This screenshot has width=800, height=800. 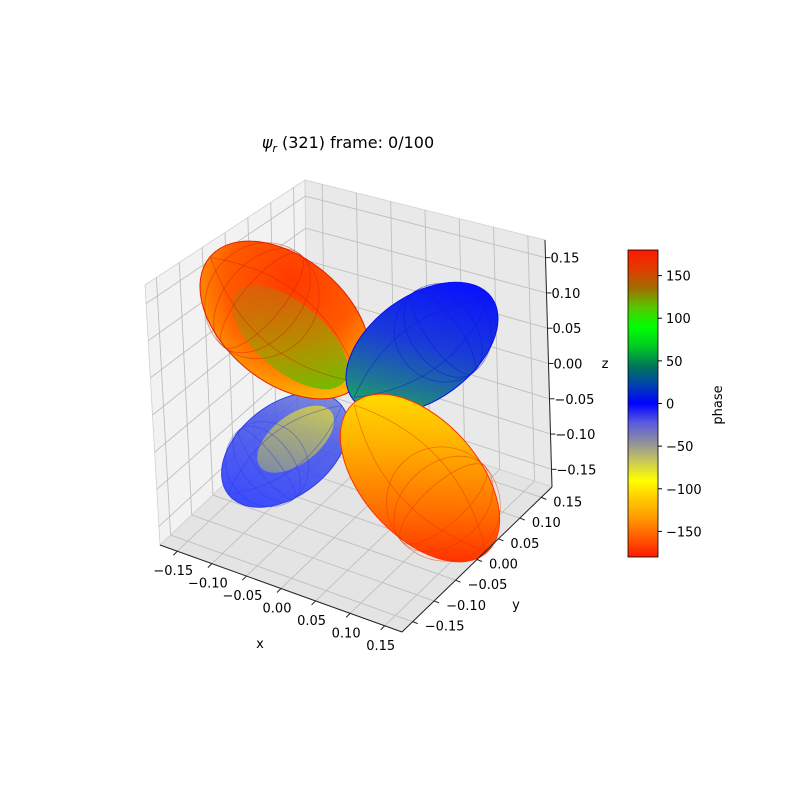 I want to click on y-tick-label: 0.05, so click(x=524, y=544).